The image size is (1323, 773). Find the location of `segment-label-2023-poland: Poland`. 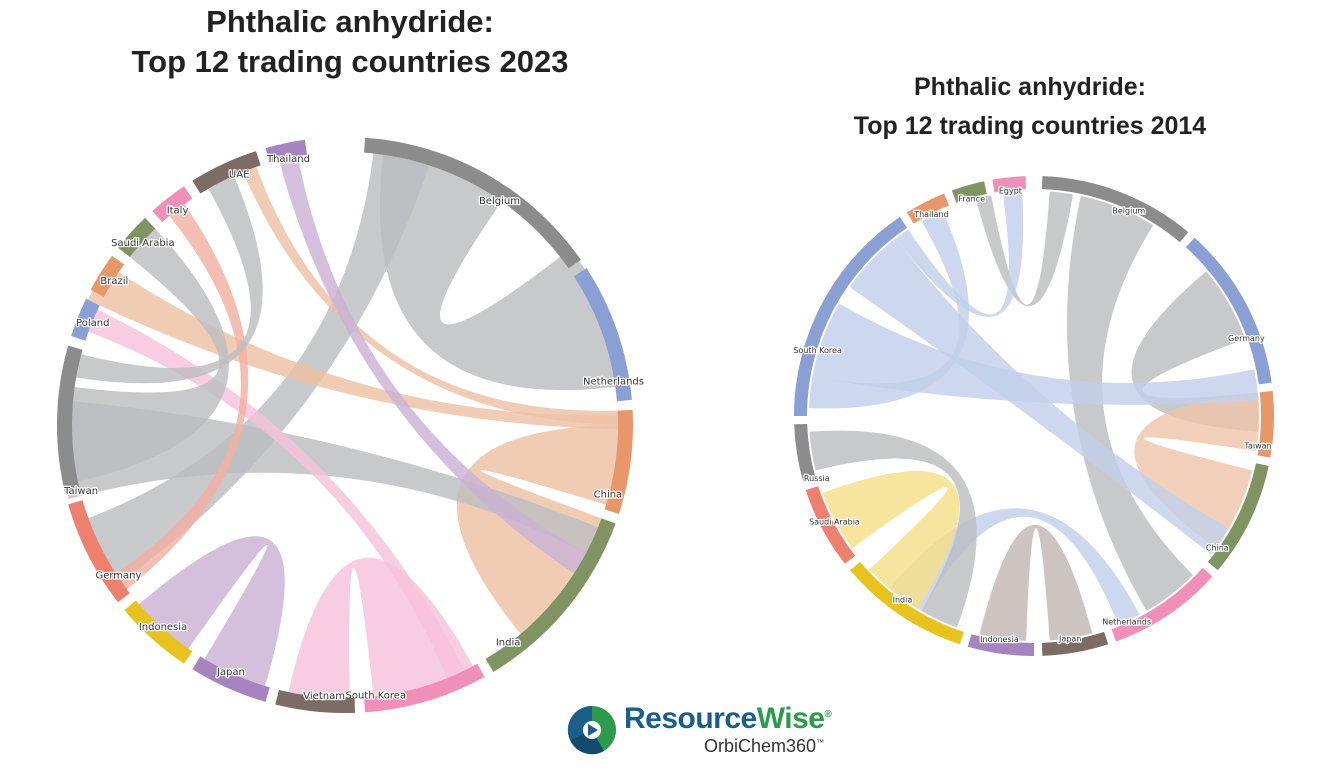

segment-label-2023-poland: Poland is located at coordinates (92, 323).